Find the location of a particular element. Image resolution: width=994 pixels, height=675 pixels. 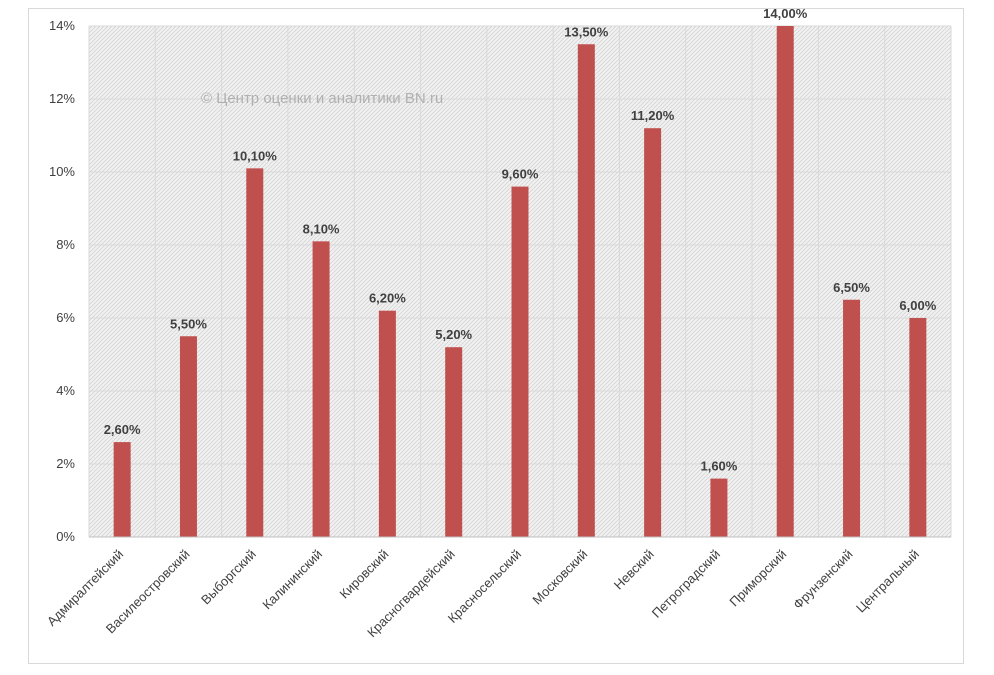

x-tick-label: Калининский is located at coordinates (292, 580).